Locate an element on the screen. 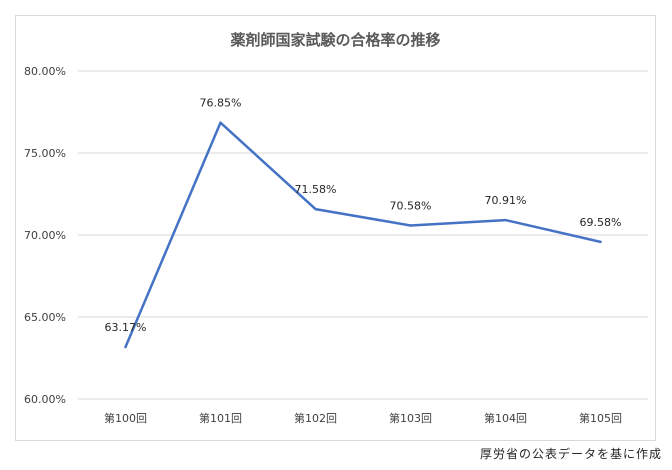 Image resolution: width=672 pixels, height=470 pixels. x-tick-label: 第105回 is located at coordinates (600, 418).